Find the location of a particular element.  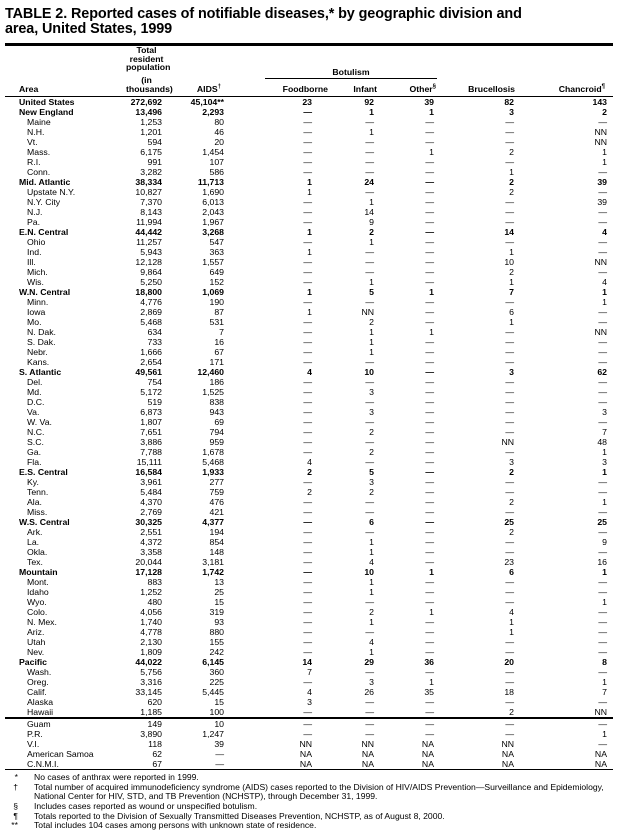

cell-aids: 1,069 is located at coordinates (213, 291).